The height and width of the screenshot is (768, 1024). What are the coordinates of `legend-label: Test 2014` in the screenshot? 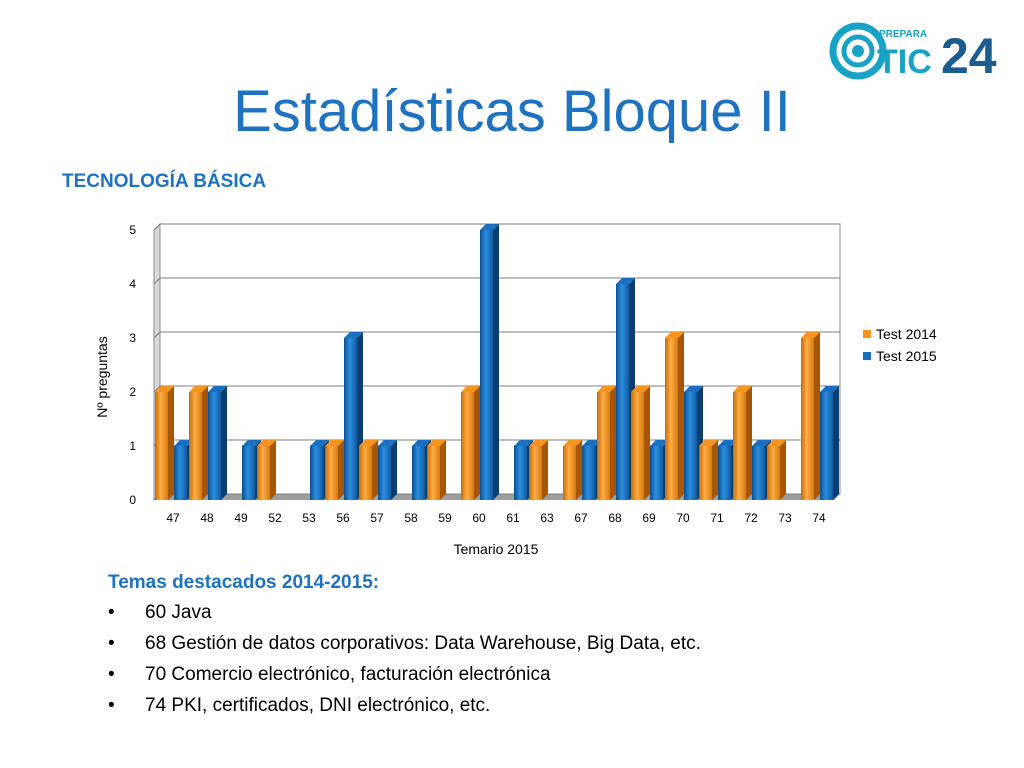 It's located at (906, 334).